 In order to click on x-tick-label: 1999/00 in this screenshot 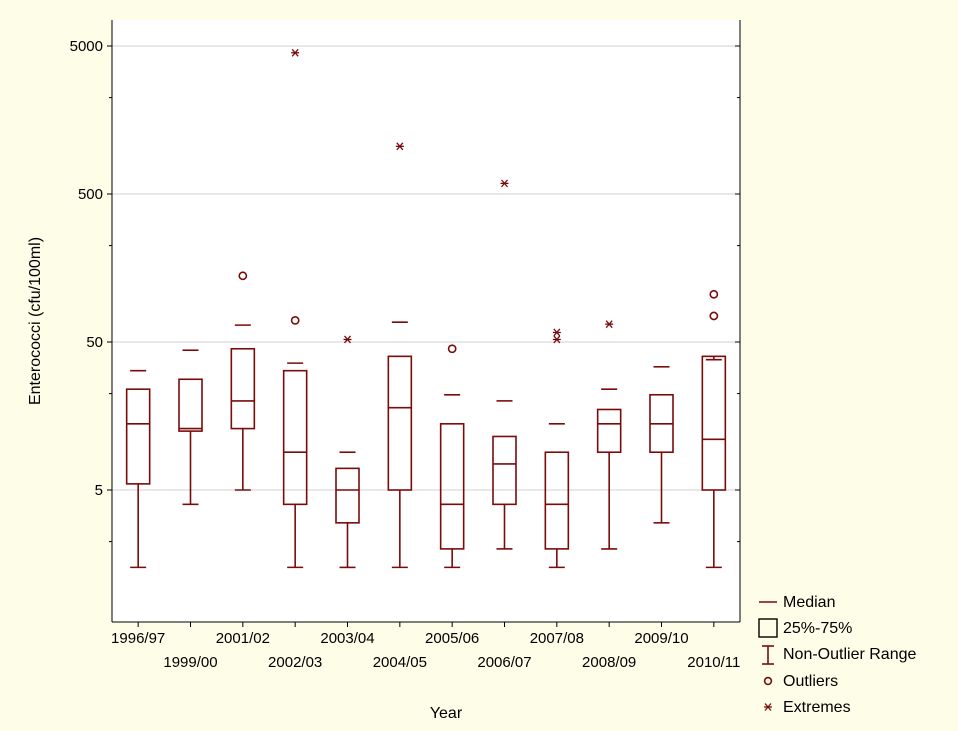, I will do `click(190, 662)`.